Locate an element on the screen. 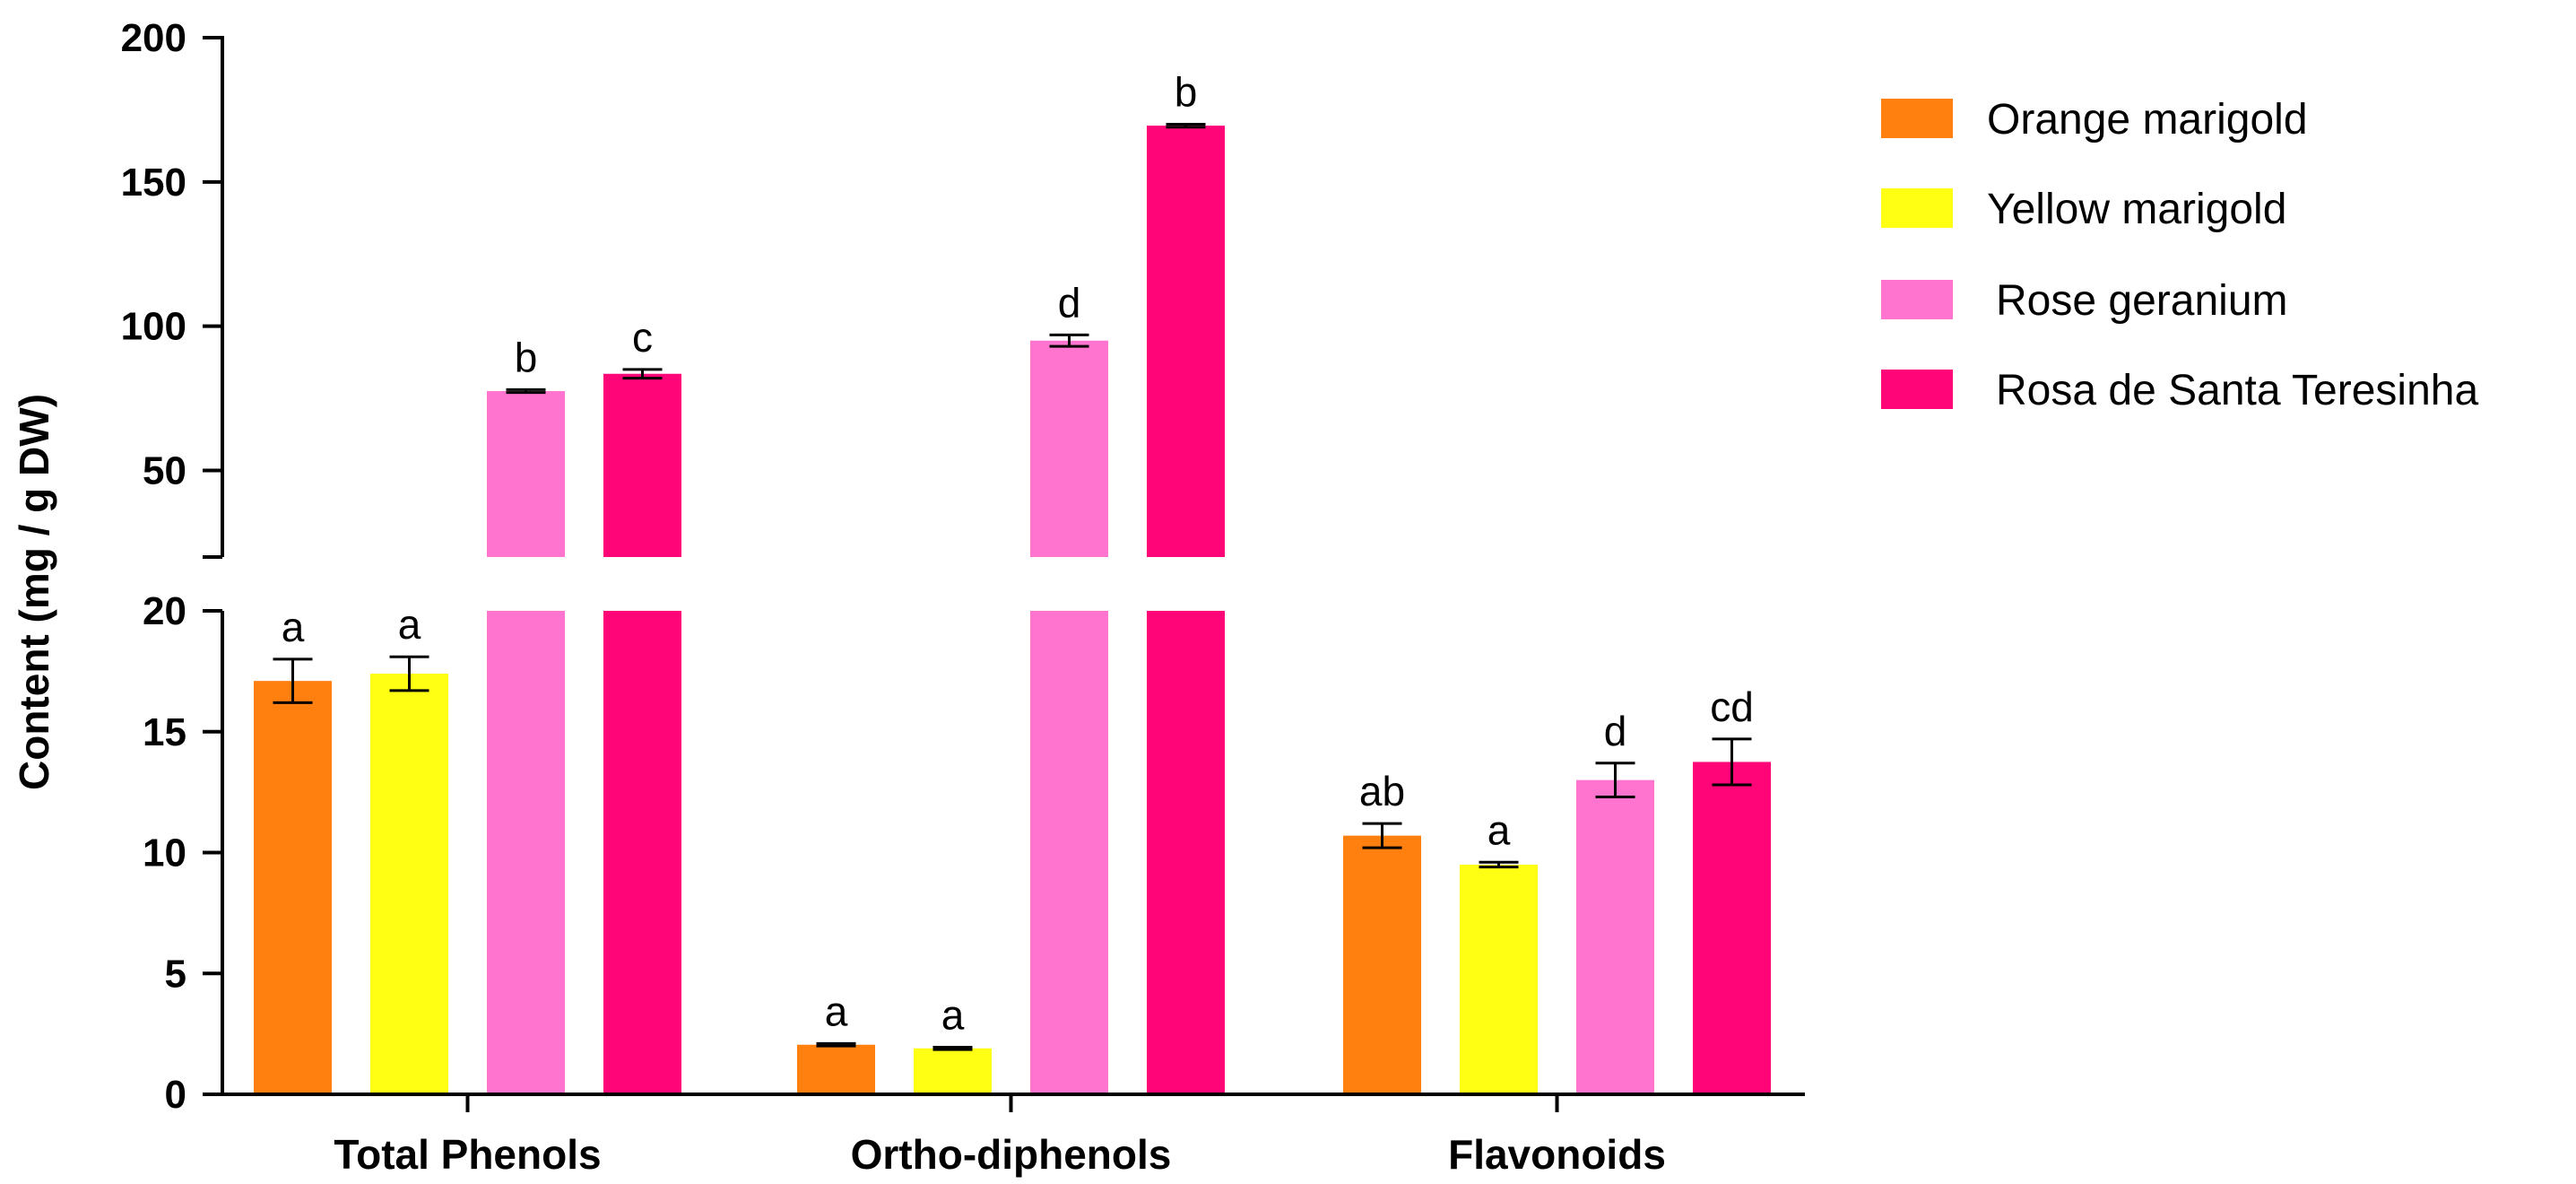 This screenshot has width=2576, height=1184. significance-letter: ab is located at coordinates (1382, 791).